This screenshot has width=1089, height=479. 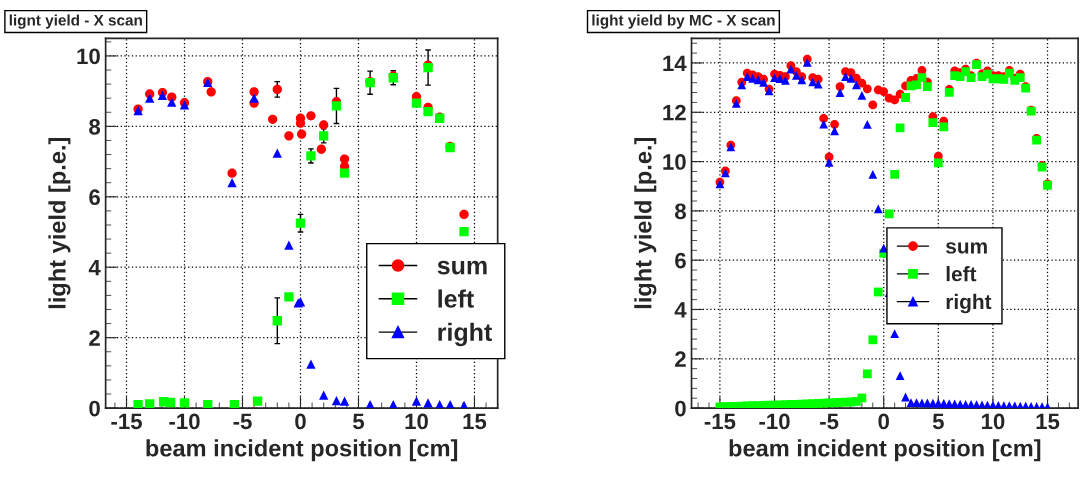 What do you see at coordinates (675, 63) in the screenshot?
I see `y-tick-label: 14` at bounding box center [675, 63].